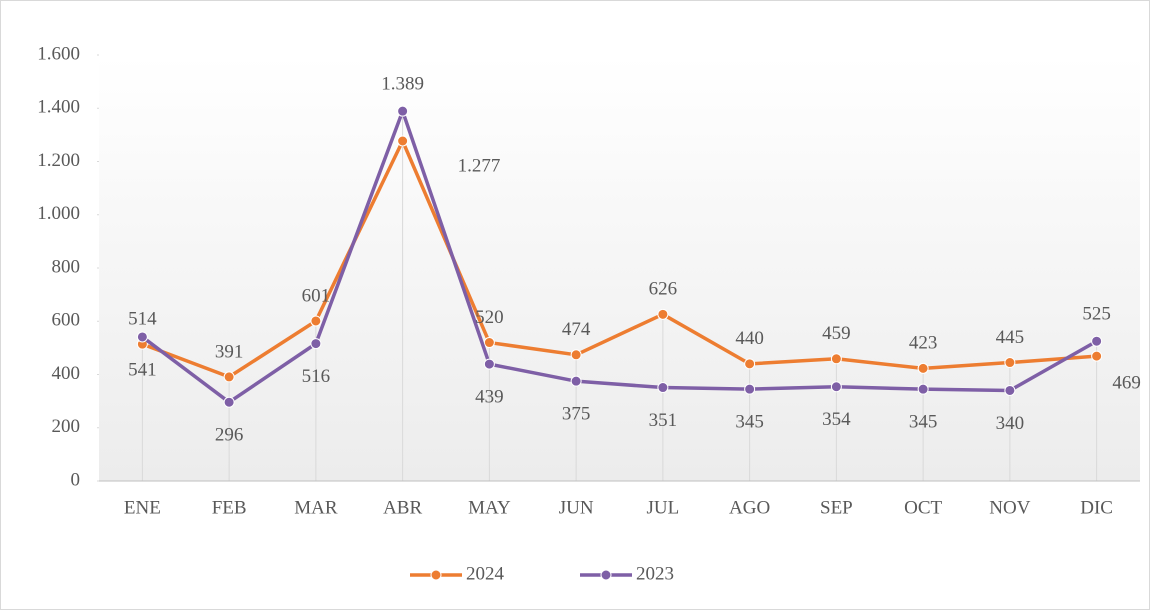 The height and width of the screenshot is (610, 1150). What do you see at coordinates (402, 84) in the screenshot?
I see `data-label: 1.389` at bounding box center [402, 84].